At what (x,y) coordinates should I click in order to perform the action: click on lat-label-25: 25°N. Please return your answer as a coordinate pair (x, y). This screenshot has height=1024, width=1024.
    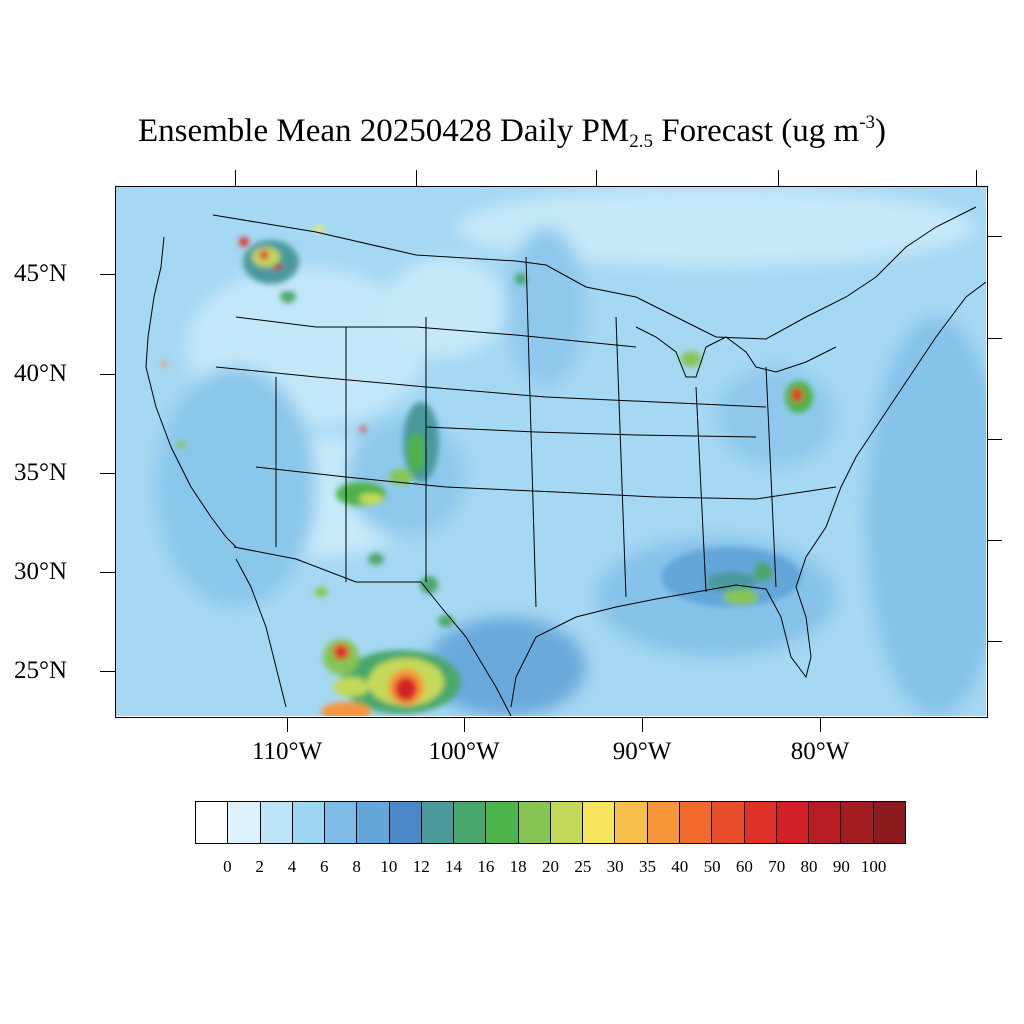
    Looking at the image, I should click on (41, 670).